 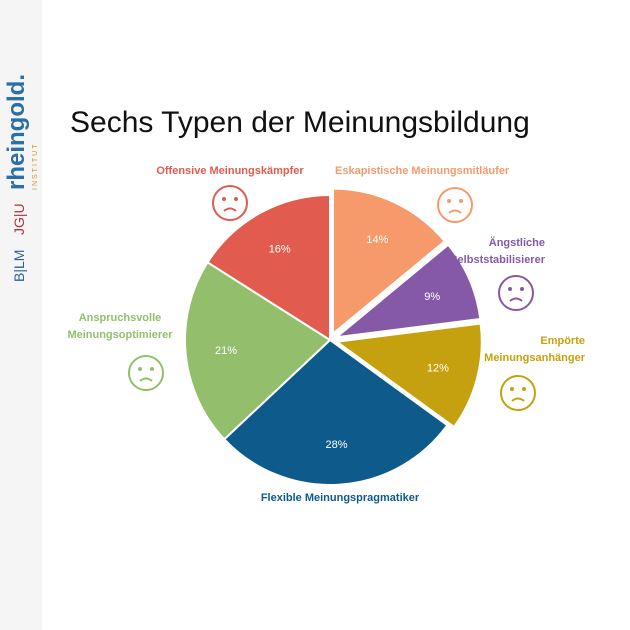 I want to click on category-label: Flexible Meinungspragmatiker, so click(x=340, y=498).